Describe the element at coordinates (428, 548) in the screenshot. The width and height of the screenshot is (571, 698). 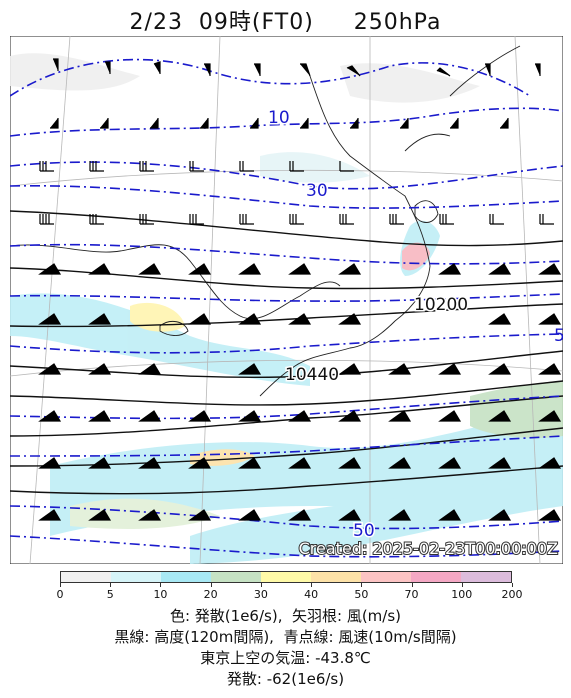
I see `created-timestamp: Created: 2025-02-23T00:00:00Z` at that location.